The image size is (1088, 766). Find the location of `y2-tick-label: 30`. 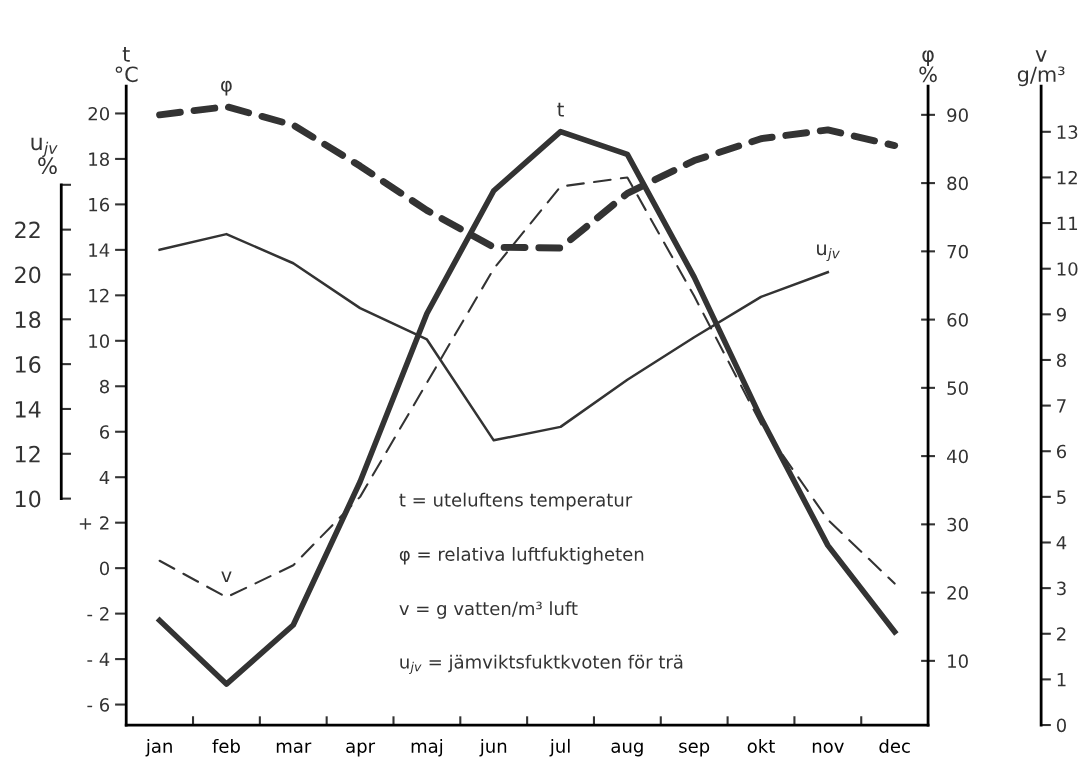

y2-tick-label: 30 is located at coordinates (957, 524).